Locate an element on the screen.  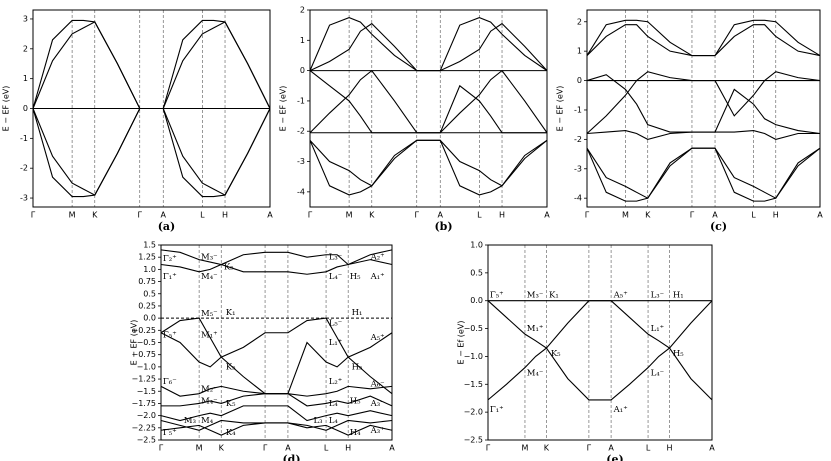
annotation: Γ₆⁻ is located at coordinates (170, 382).